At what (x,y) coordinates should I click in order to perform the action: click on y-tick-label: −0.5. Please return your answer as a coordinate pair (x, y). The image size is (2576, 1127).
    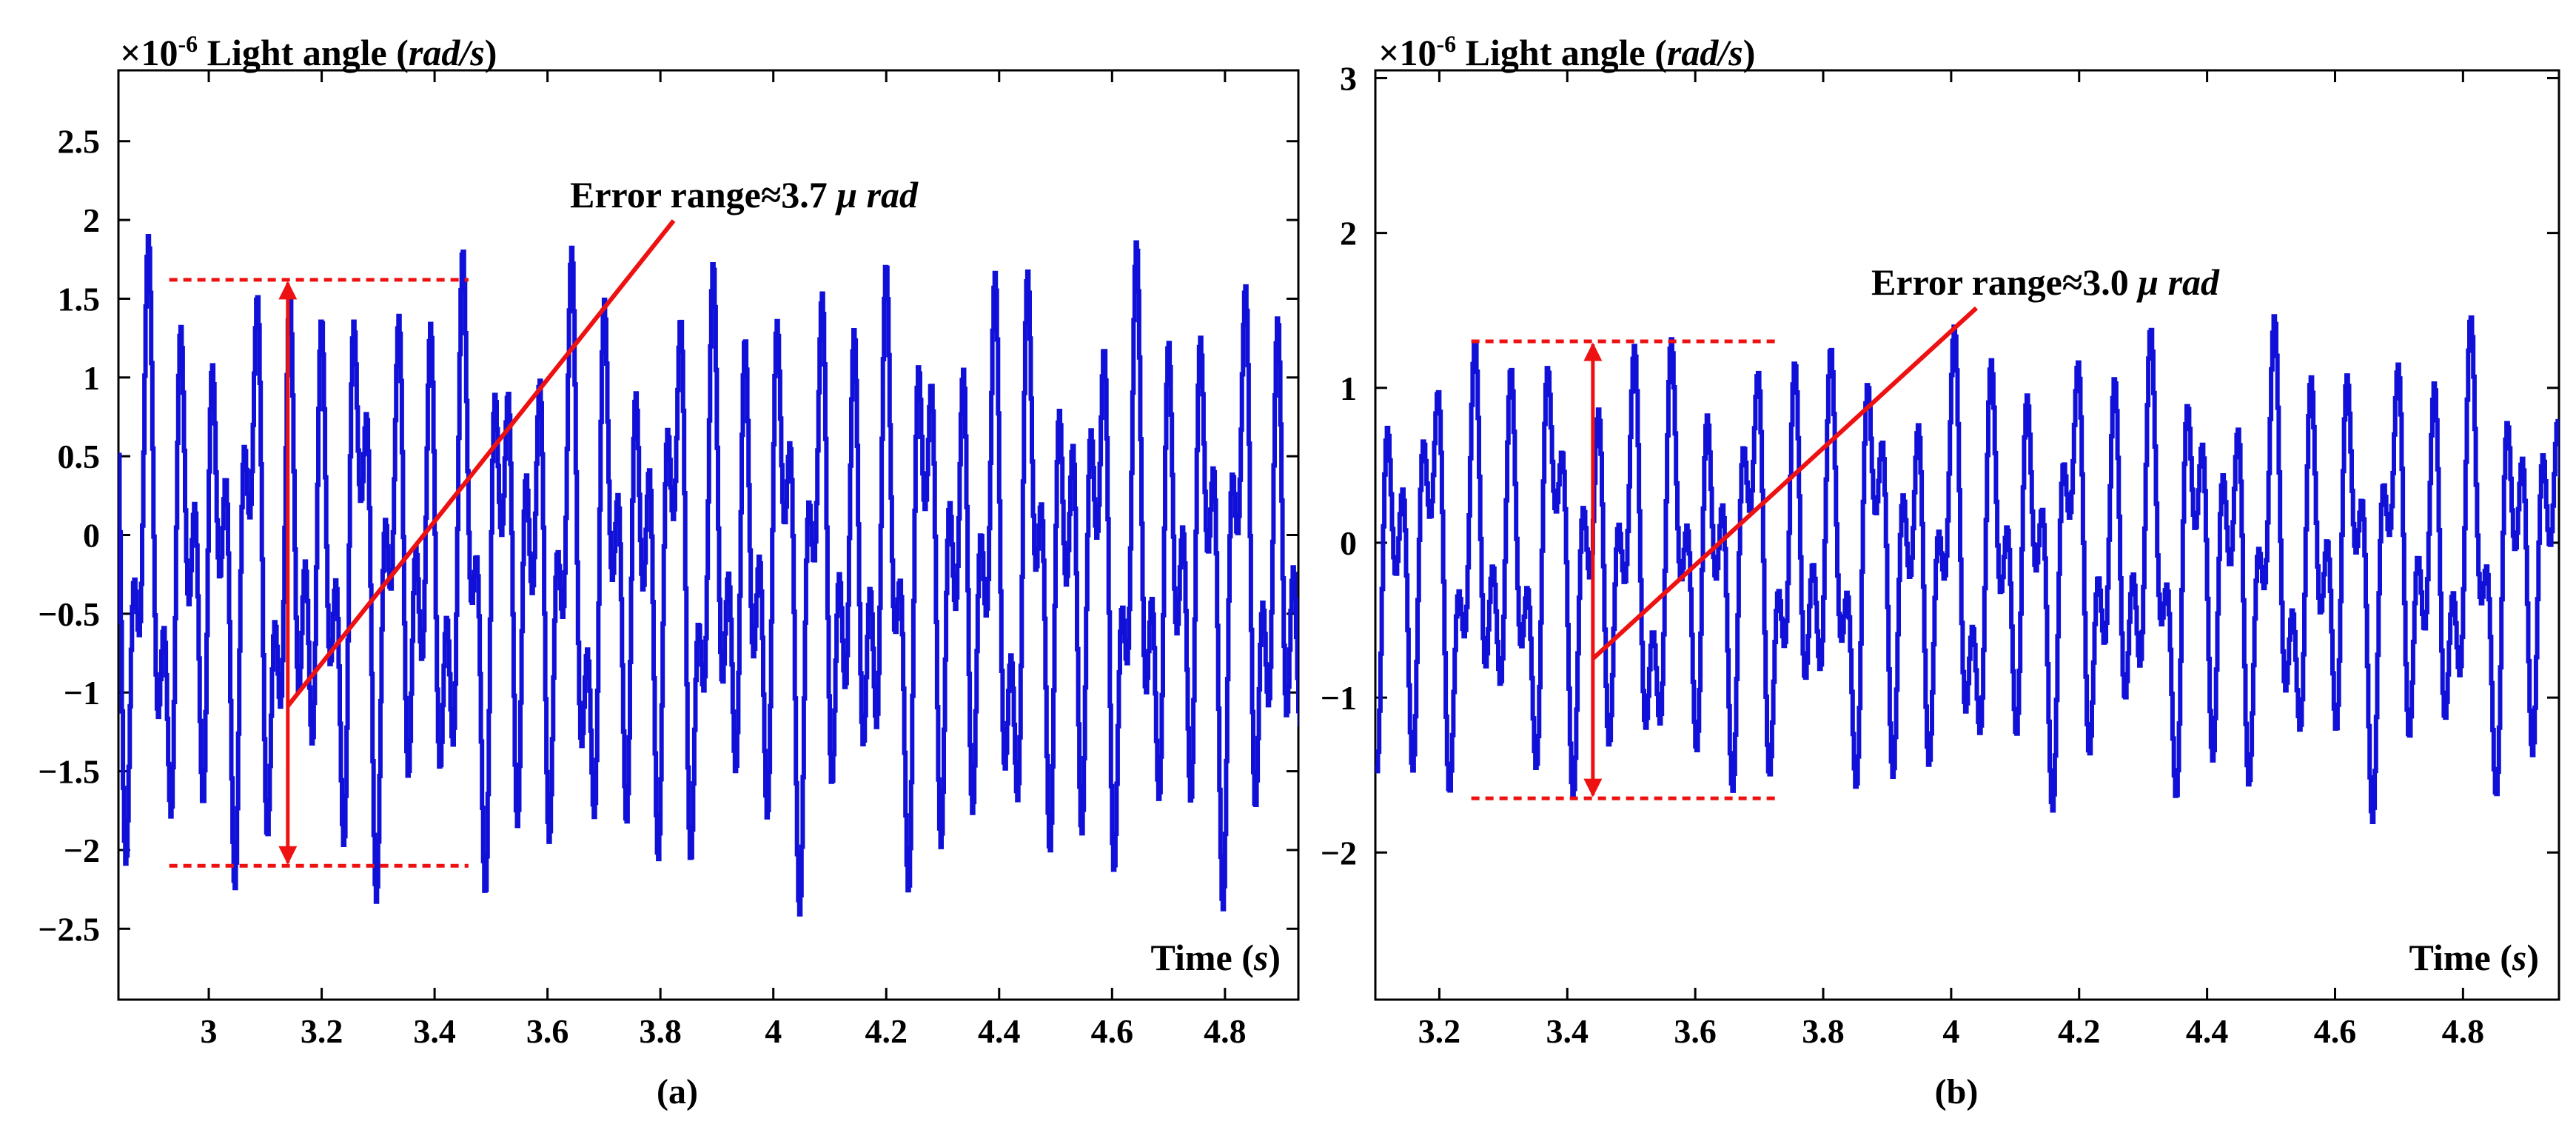
    Looking at the image, I should click on (69, 614).